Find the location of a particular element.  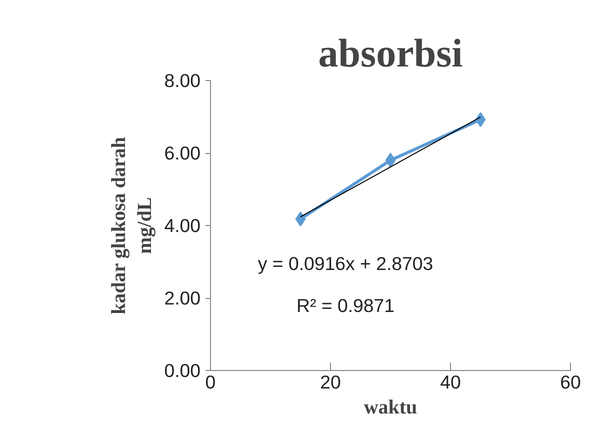

annotation: y = 0.0916x + 2.8703 is located at coordinates (346, 263).